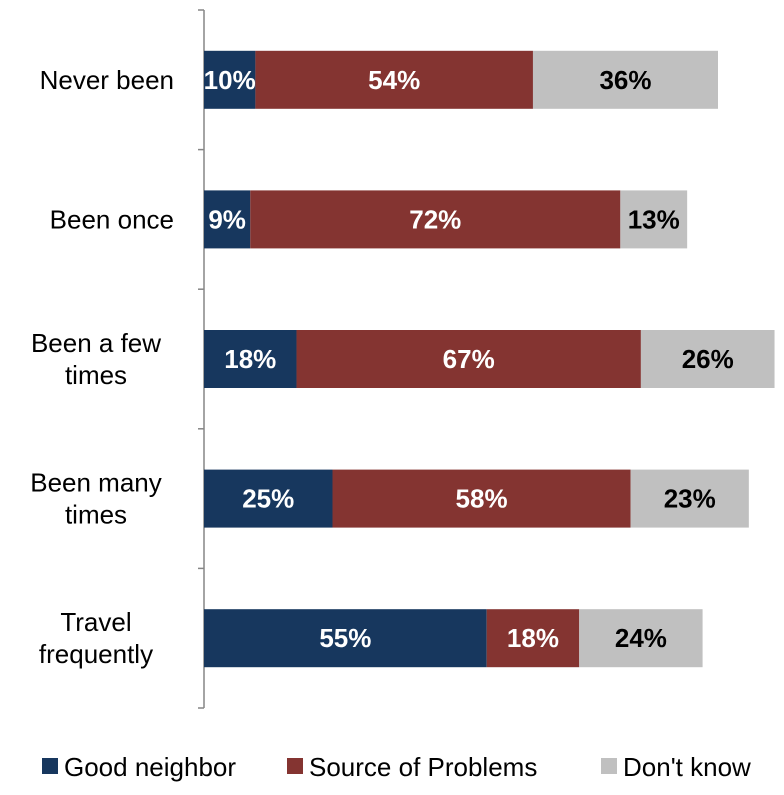 Image resolution: width=784 pixels, height=795 pixels. I want to click on category-label: Never been, so click(107, 80).